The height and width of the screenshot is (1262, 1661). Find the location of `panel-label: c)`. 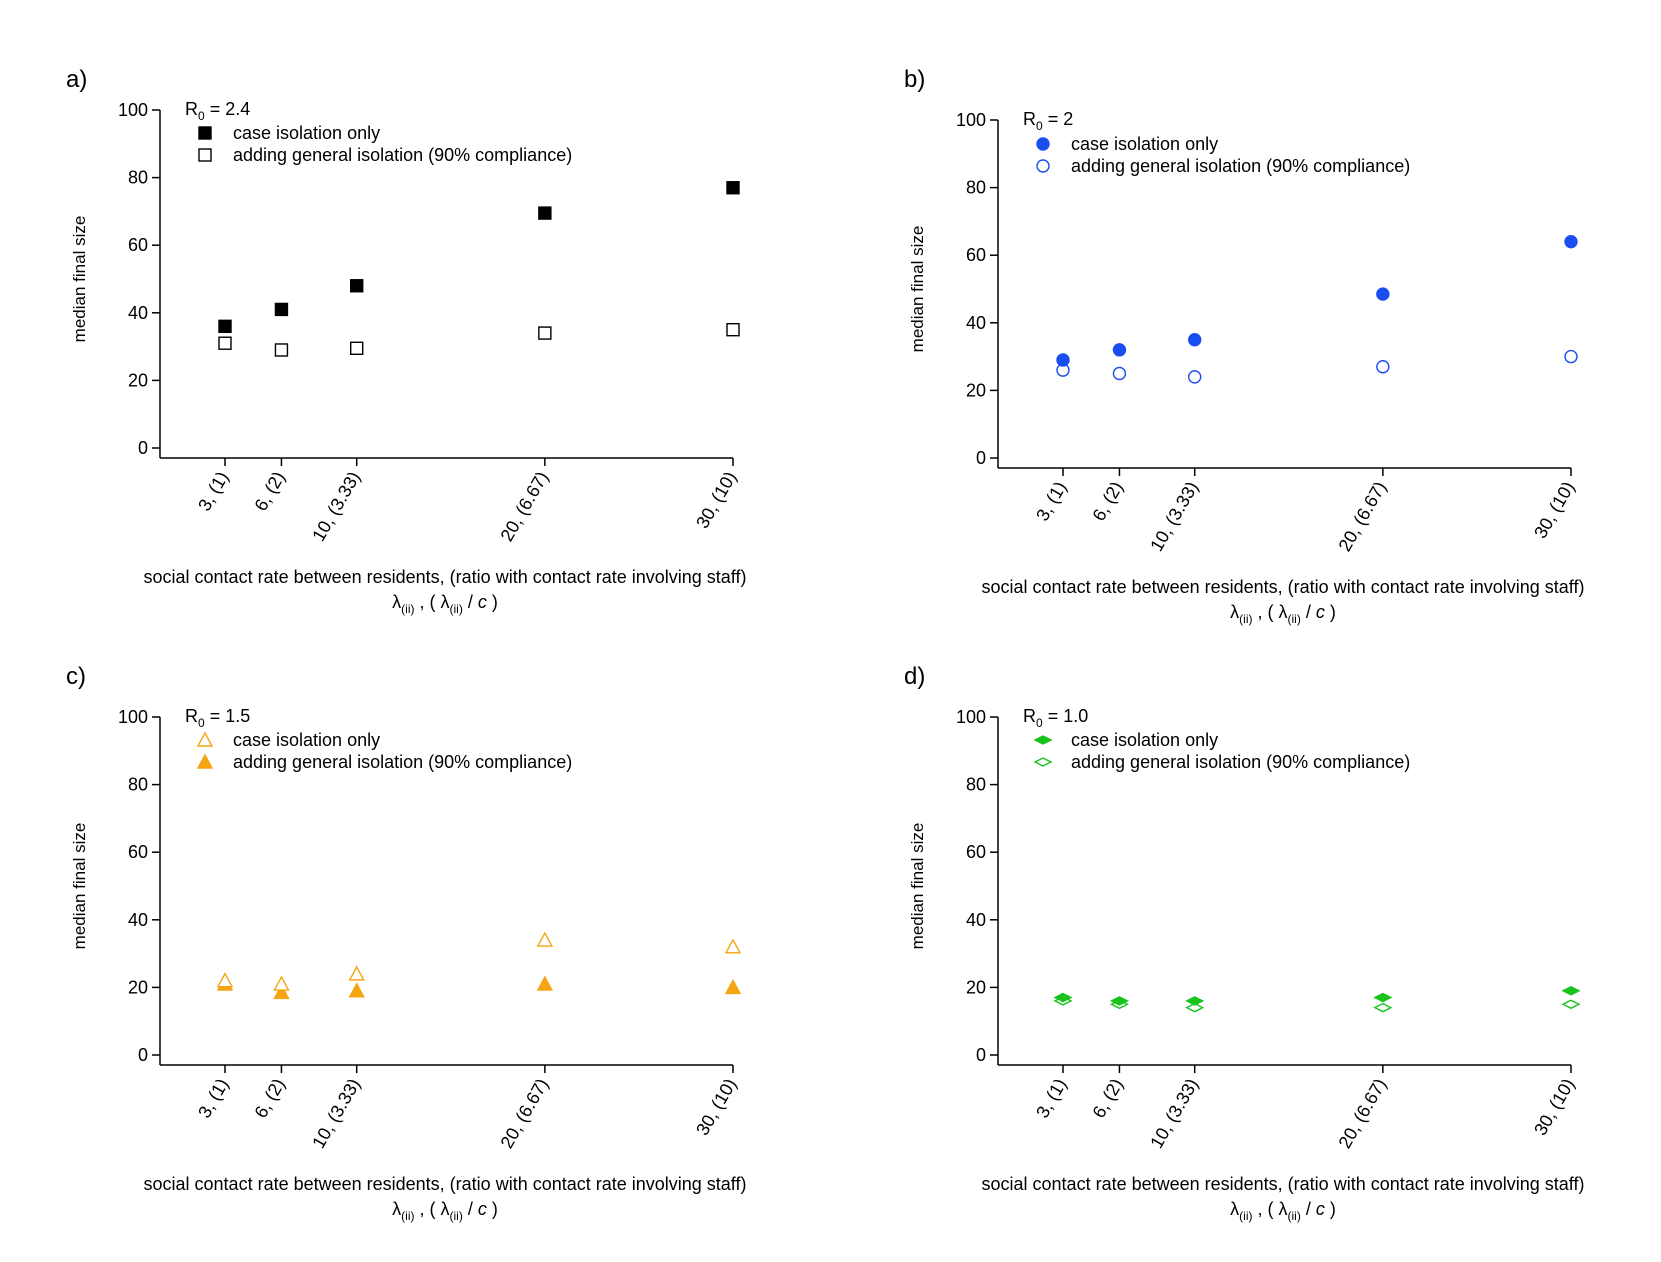

panel-label: c) is located at coordinates (76, 676).